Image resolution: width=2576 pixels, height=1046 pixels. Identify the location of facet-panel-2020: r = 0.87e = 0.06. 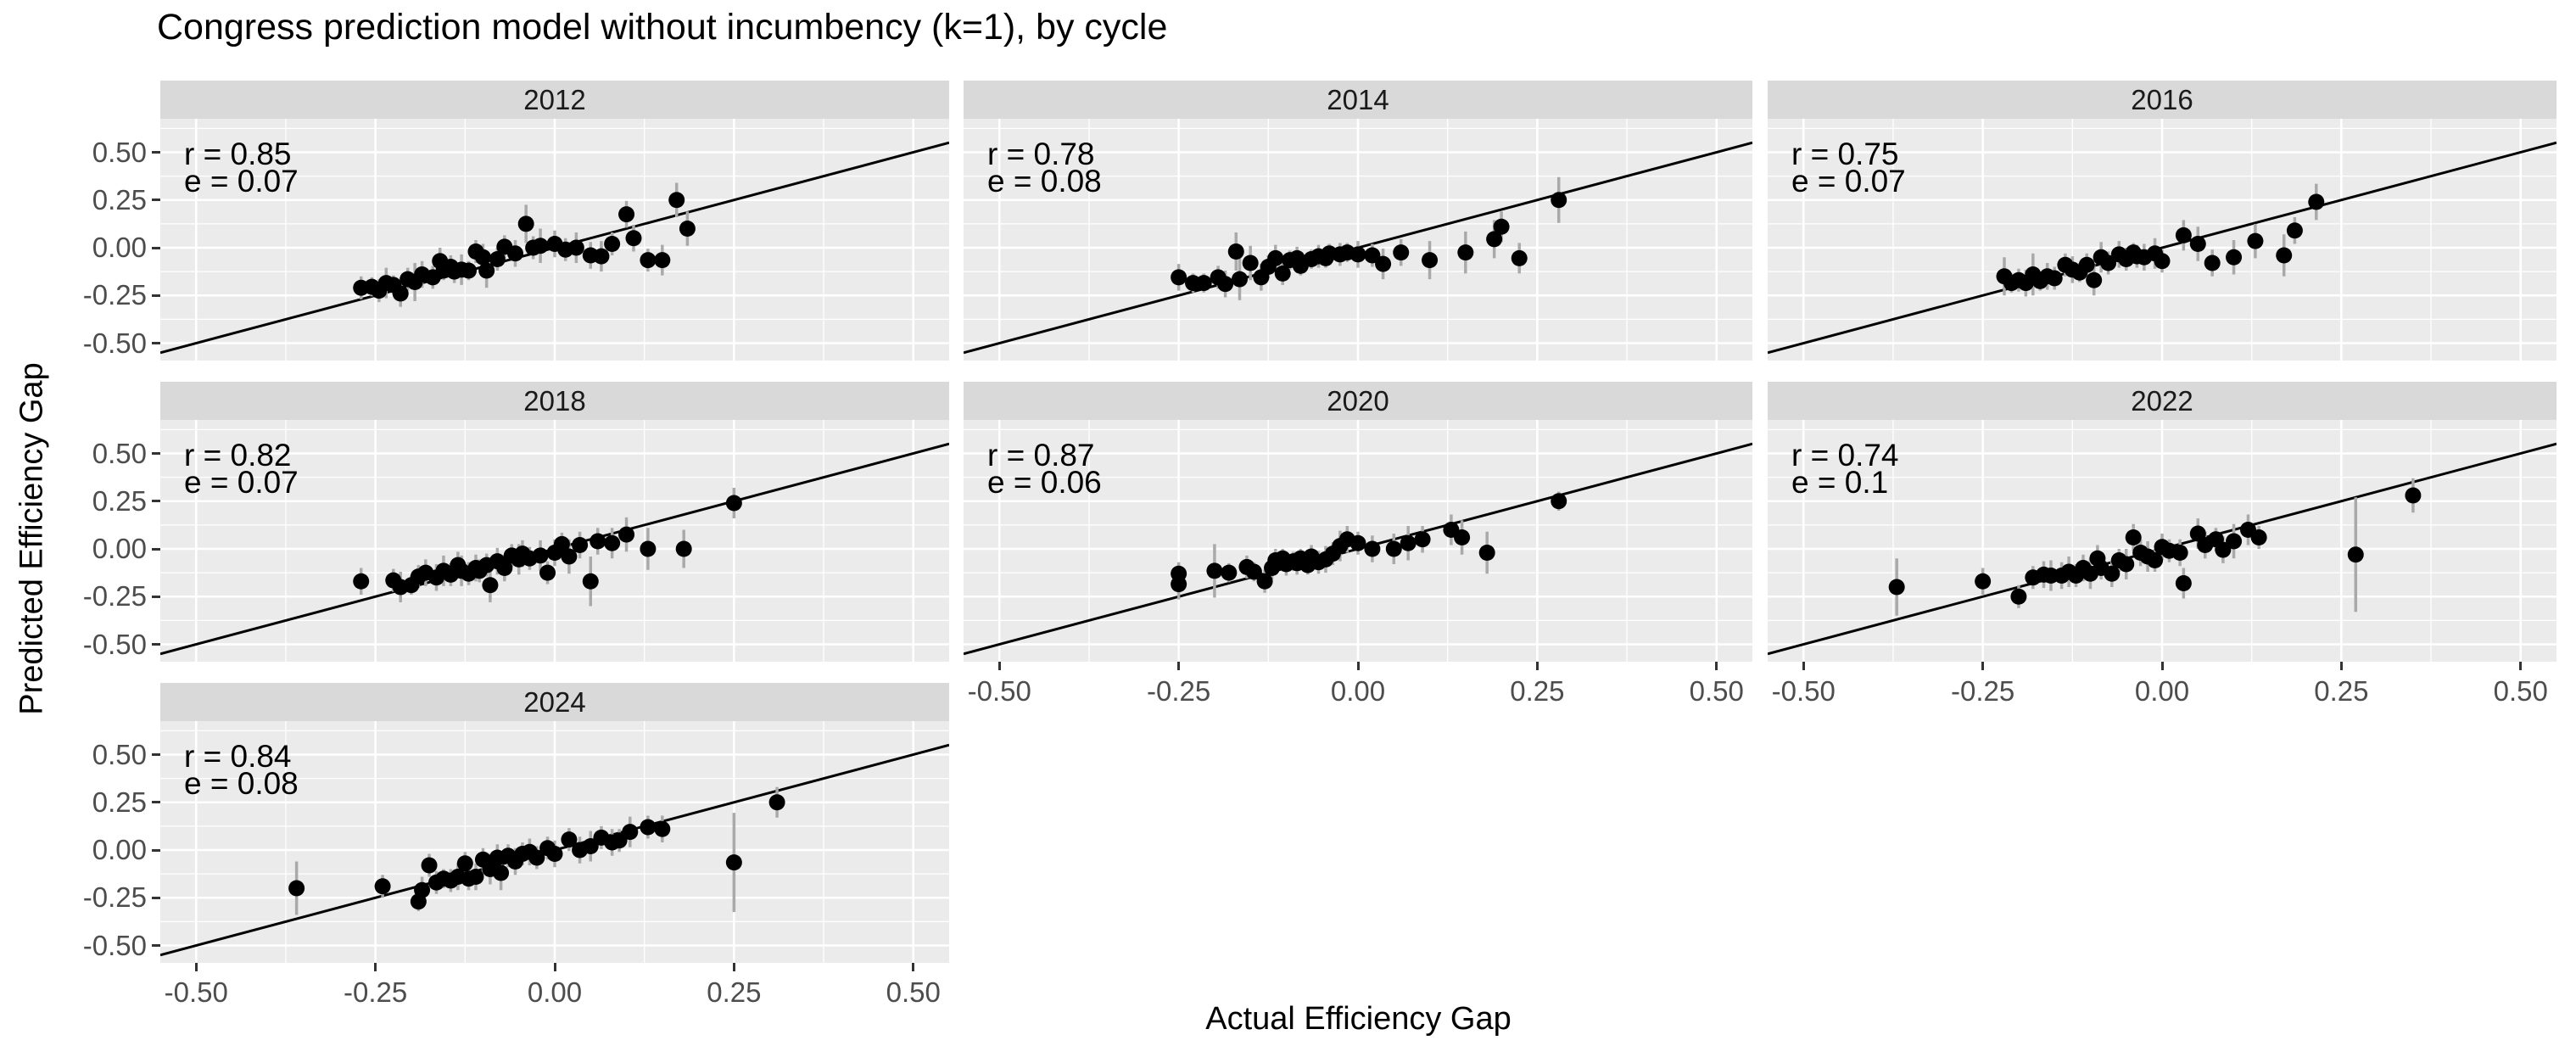
(1358, 541).